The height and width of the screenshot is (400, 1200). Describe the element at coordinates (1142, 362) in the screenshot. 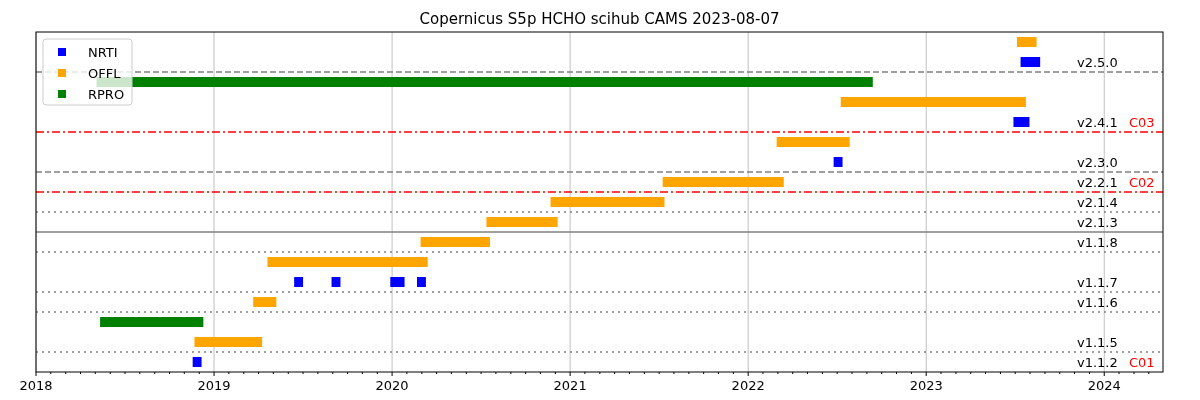

I see `annotation: C01` at that location.